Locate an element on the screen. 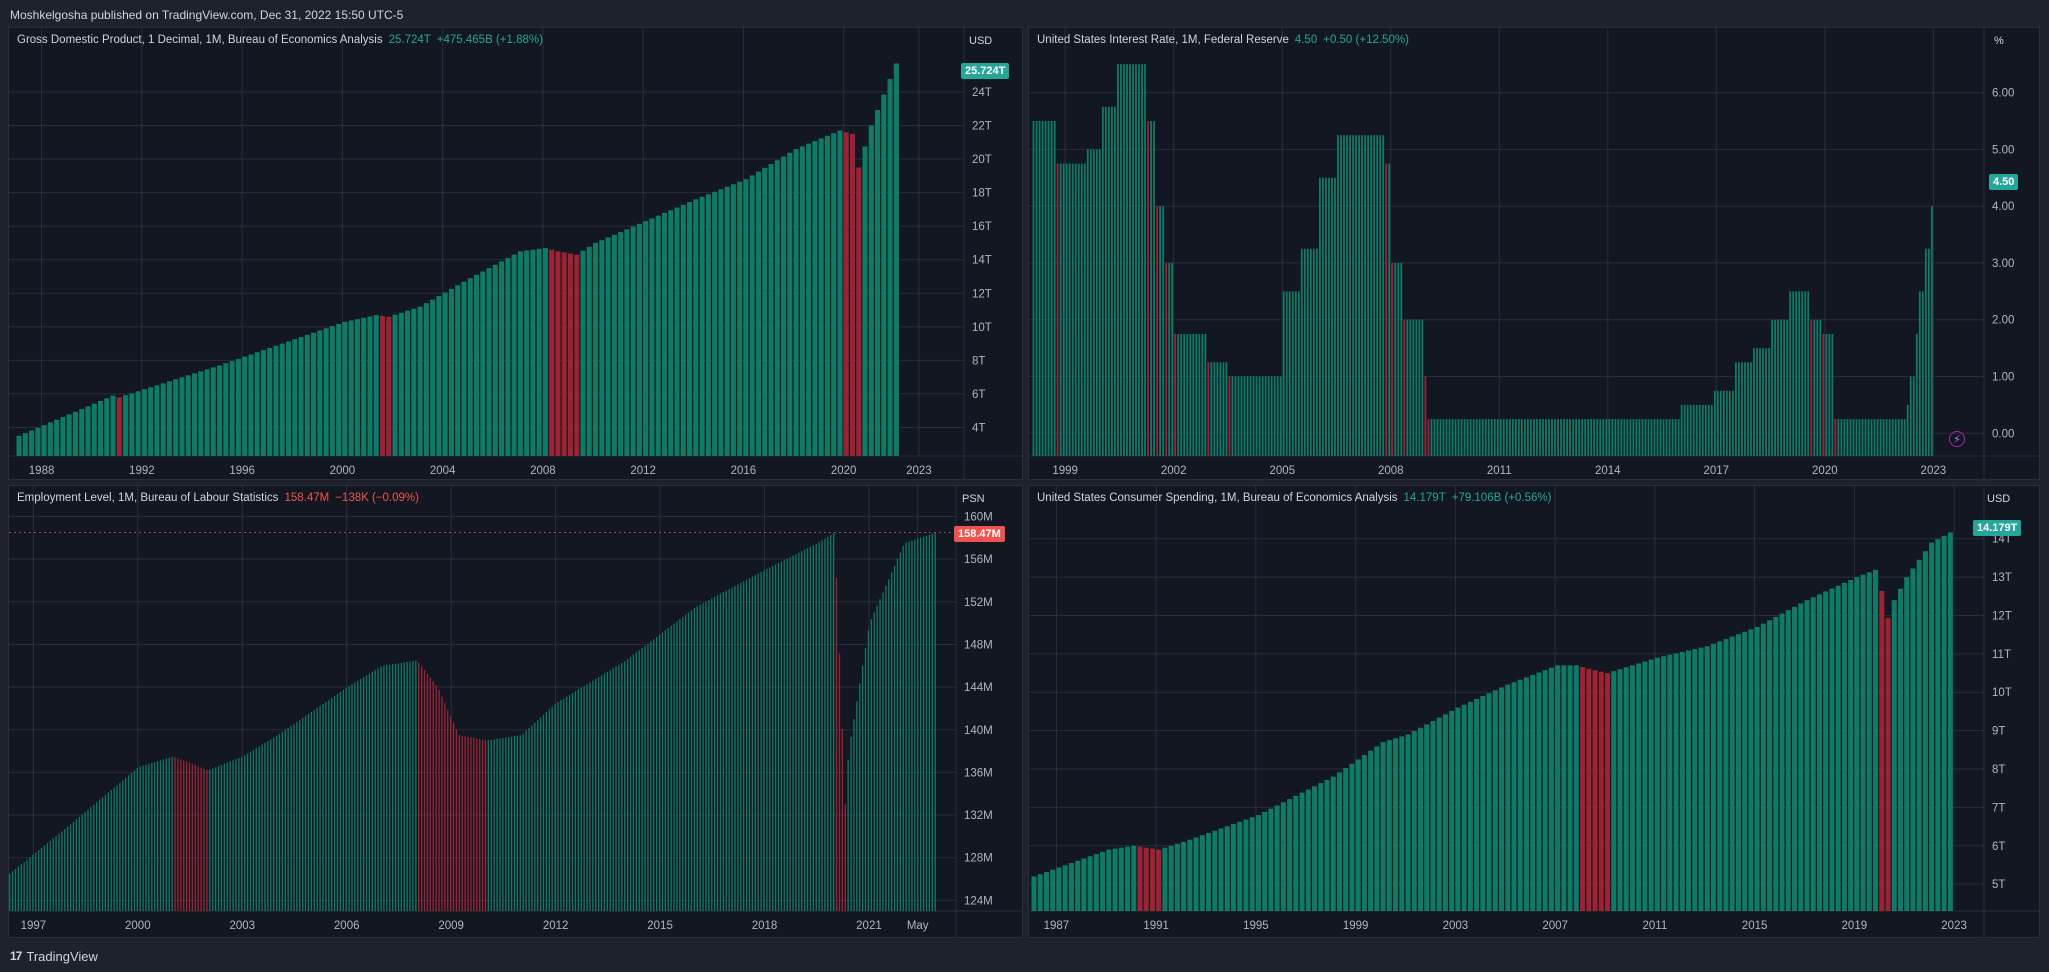 The height and width of the screenshot is (972, 2049). tradingview-brand: 17 TradingView is located at coordinates (54, 956).